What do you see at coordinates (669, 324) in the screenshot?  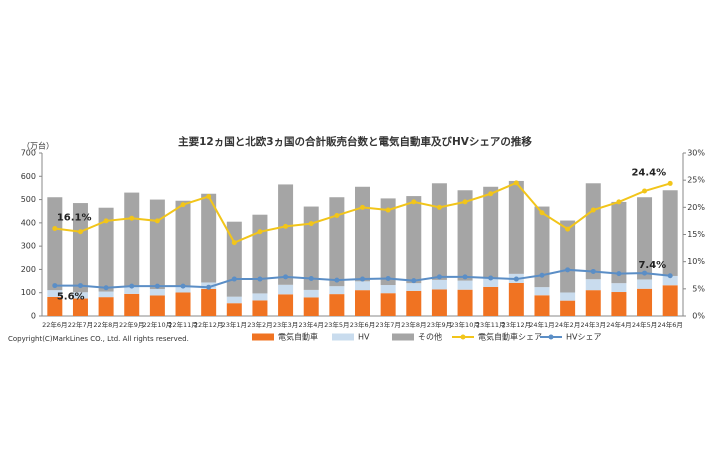 I see `x-tick-label: 24年6月` at bounding box center [669, 324].